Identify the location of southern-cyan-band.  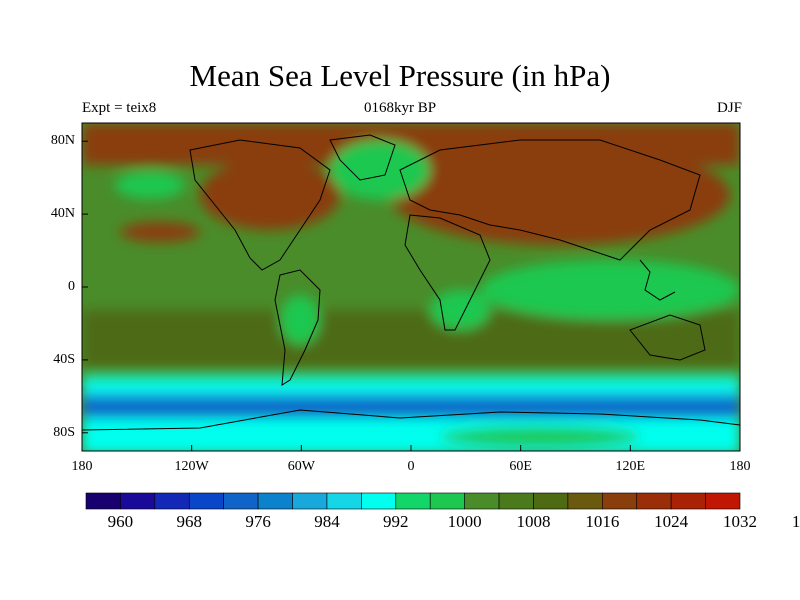
(411, 387).